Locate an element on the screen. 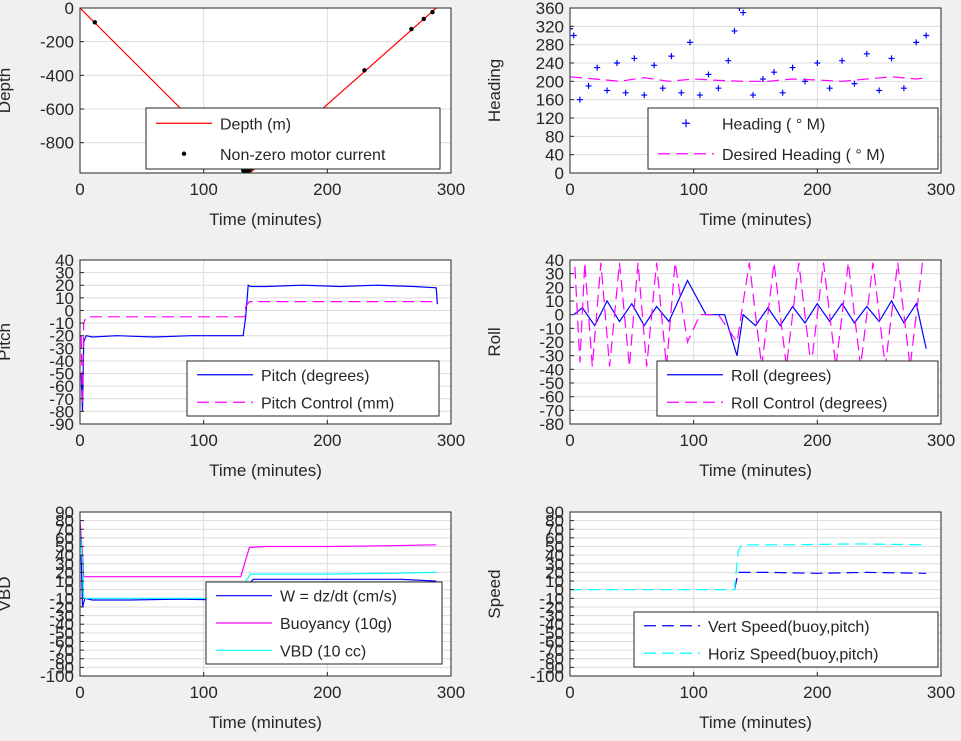  y-tick-label: -400 is located at coordinates (57, 75).